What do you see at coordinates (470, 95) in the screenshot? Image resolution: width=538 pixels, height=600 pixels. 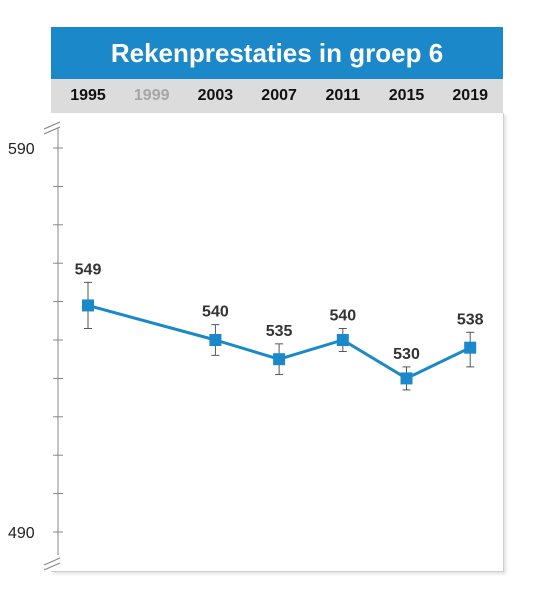 I see `year-label-2019: 2019` at bounding box center [470, 95].